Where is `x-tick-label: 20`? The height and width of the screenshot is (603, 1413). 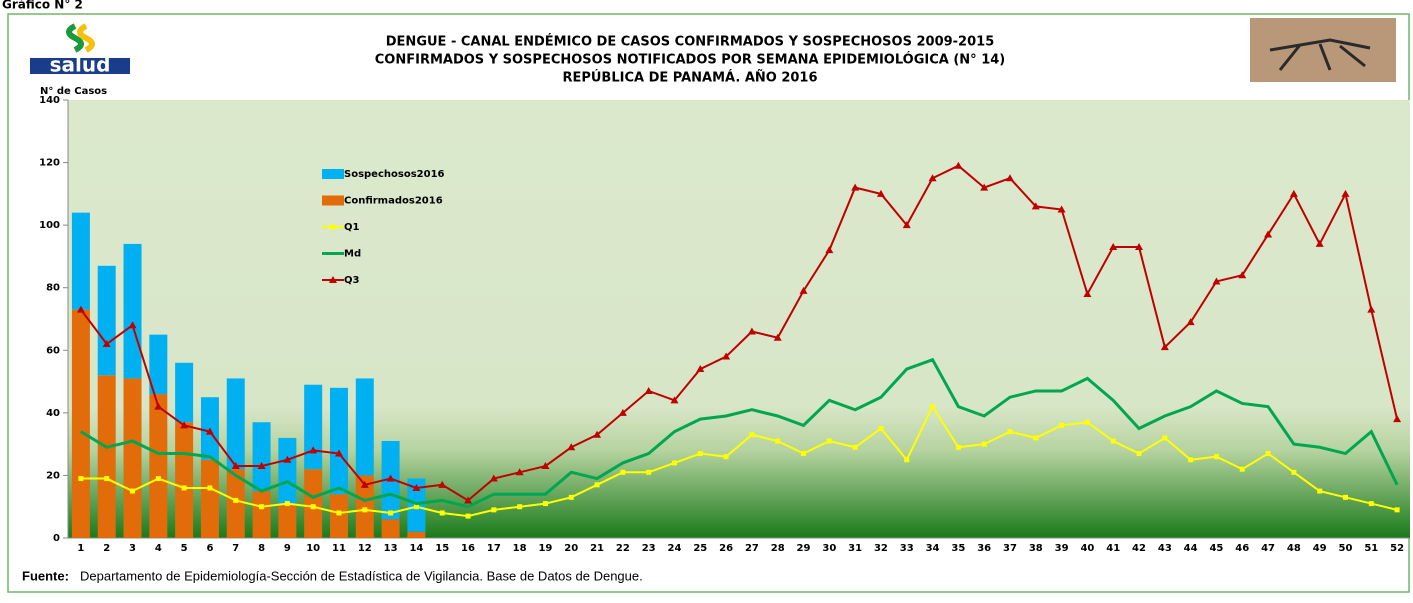 x-tick-label: 20 is located at coordinates (571, 548).